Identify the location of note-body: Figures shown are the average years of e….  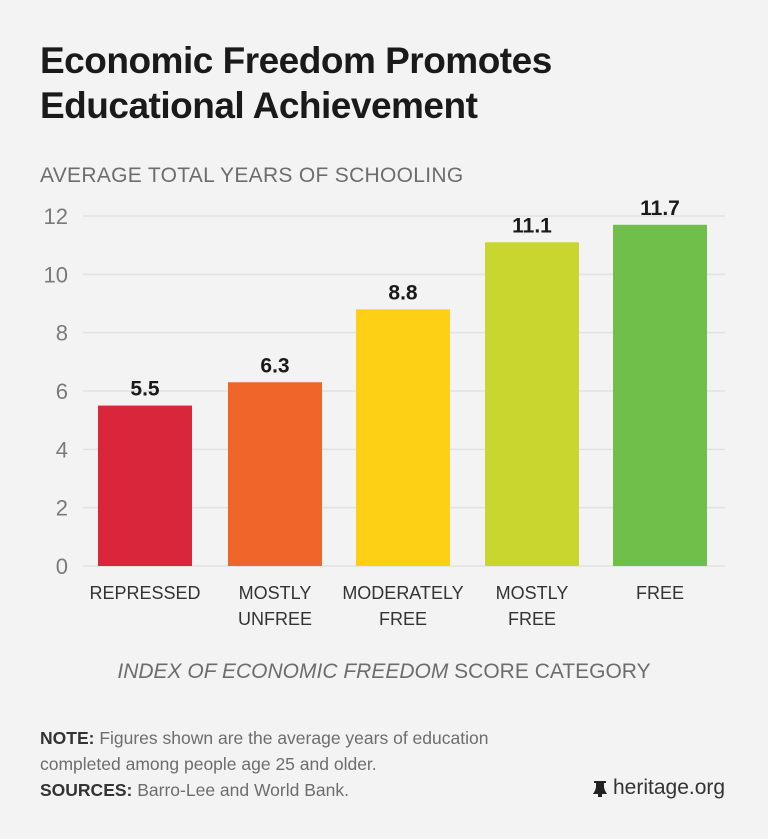
(264, 751).